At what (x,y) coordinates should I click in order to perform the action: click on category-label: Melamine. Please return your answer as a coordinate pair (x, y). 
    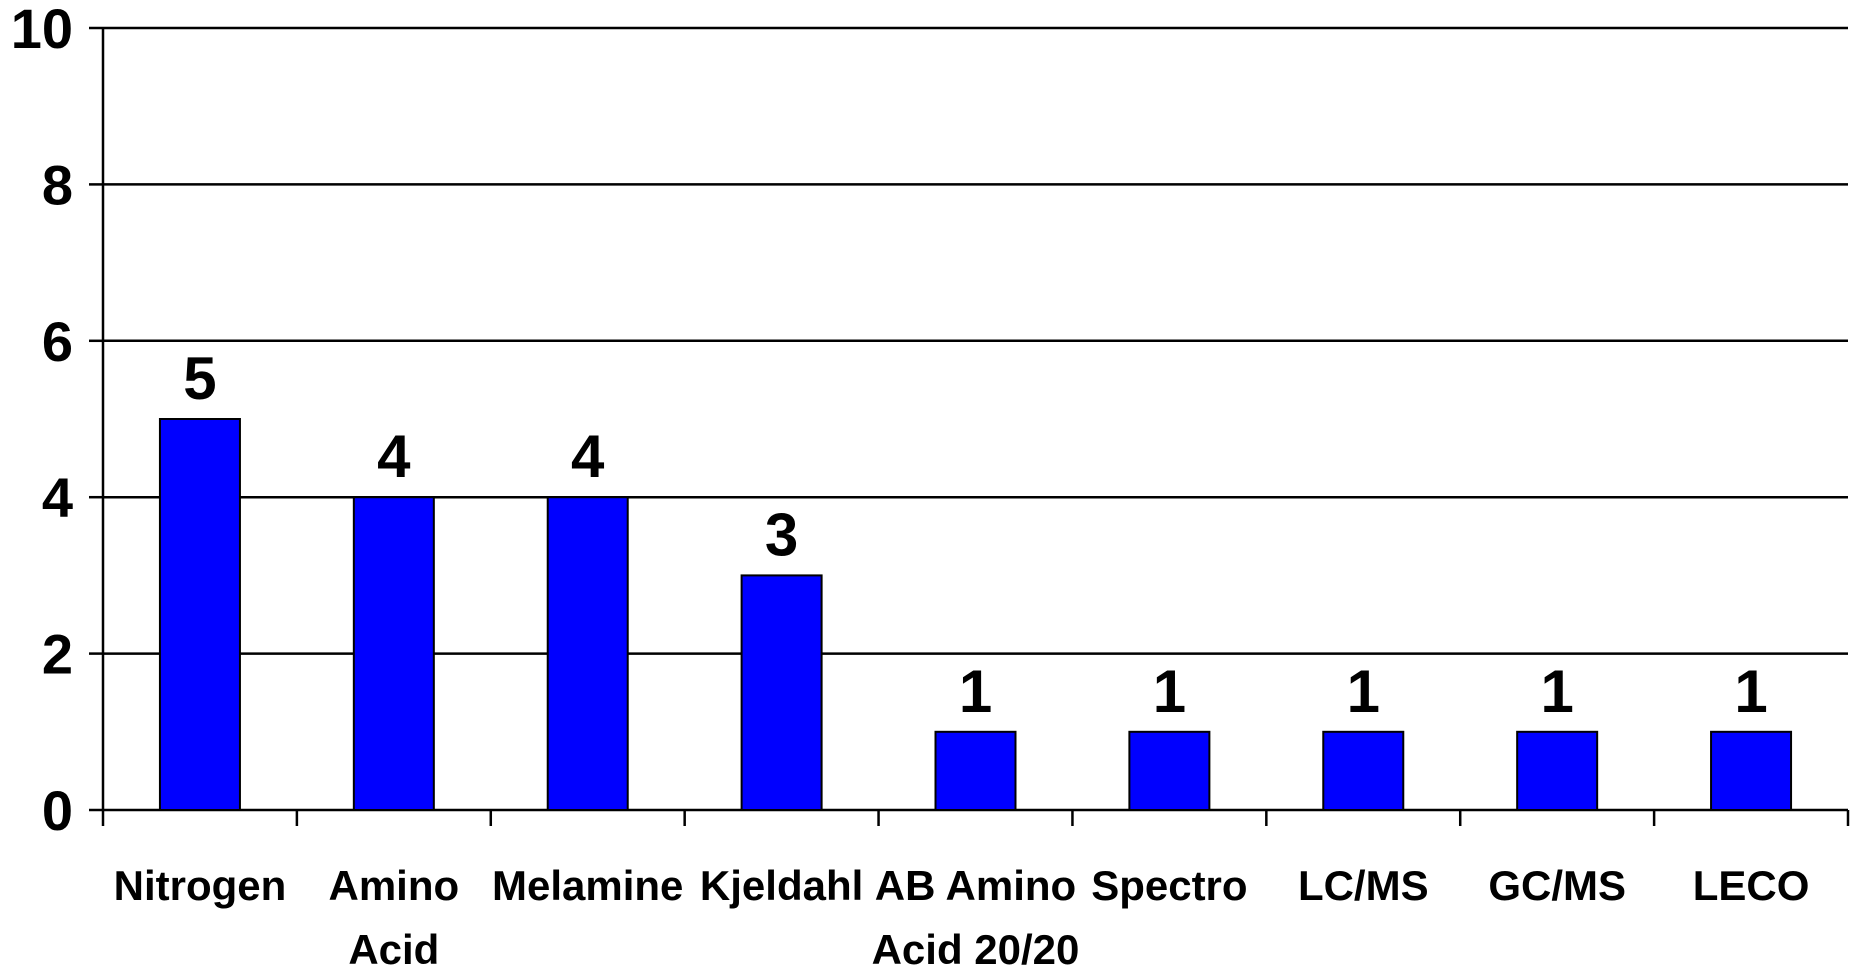
    Looking at the image, I should click on (587, 885).